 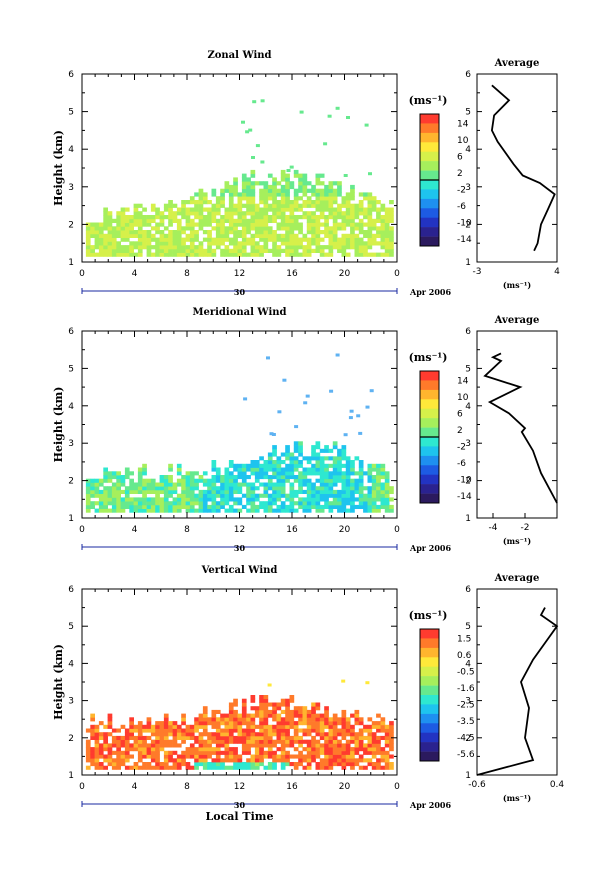 What do you see at coordinates (466, 722) in the screenshot?
I see `colorbar-label: -3.5` at bounding box center [466, 722].